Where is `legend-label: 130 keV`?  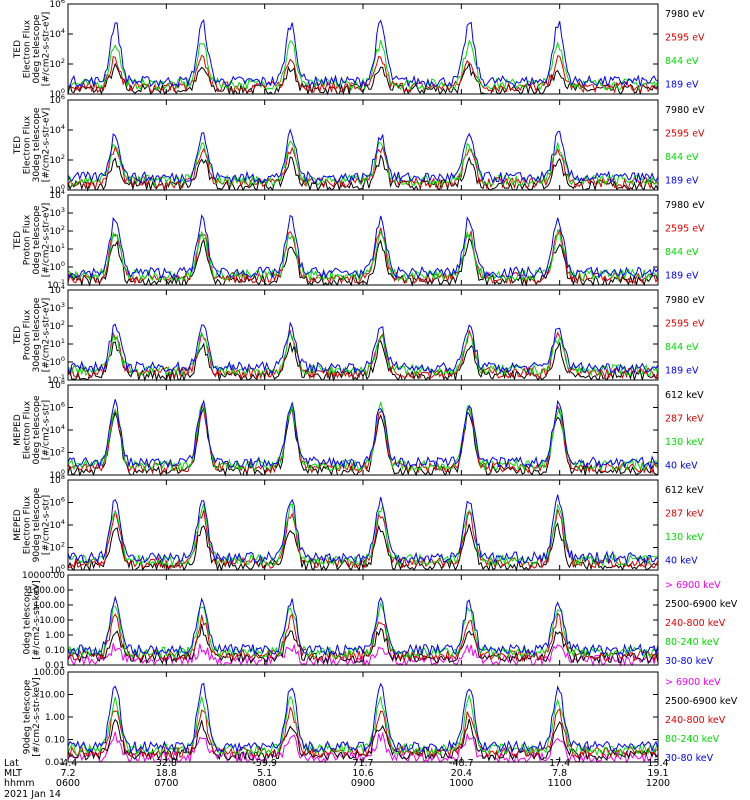 legend-label: 130 keV is located at coordinates (684, 537).